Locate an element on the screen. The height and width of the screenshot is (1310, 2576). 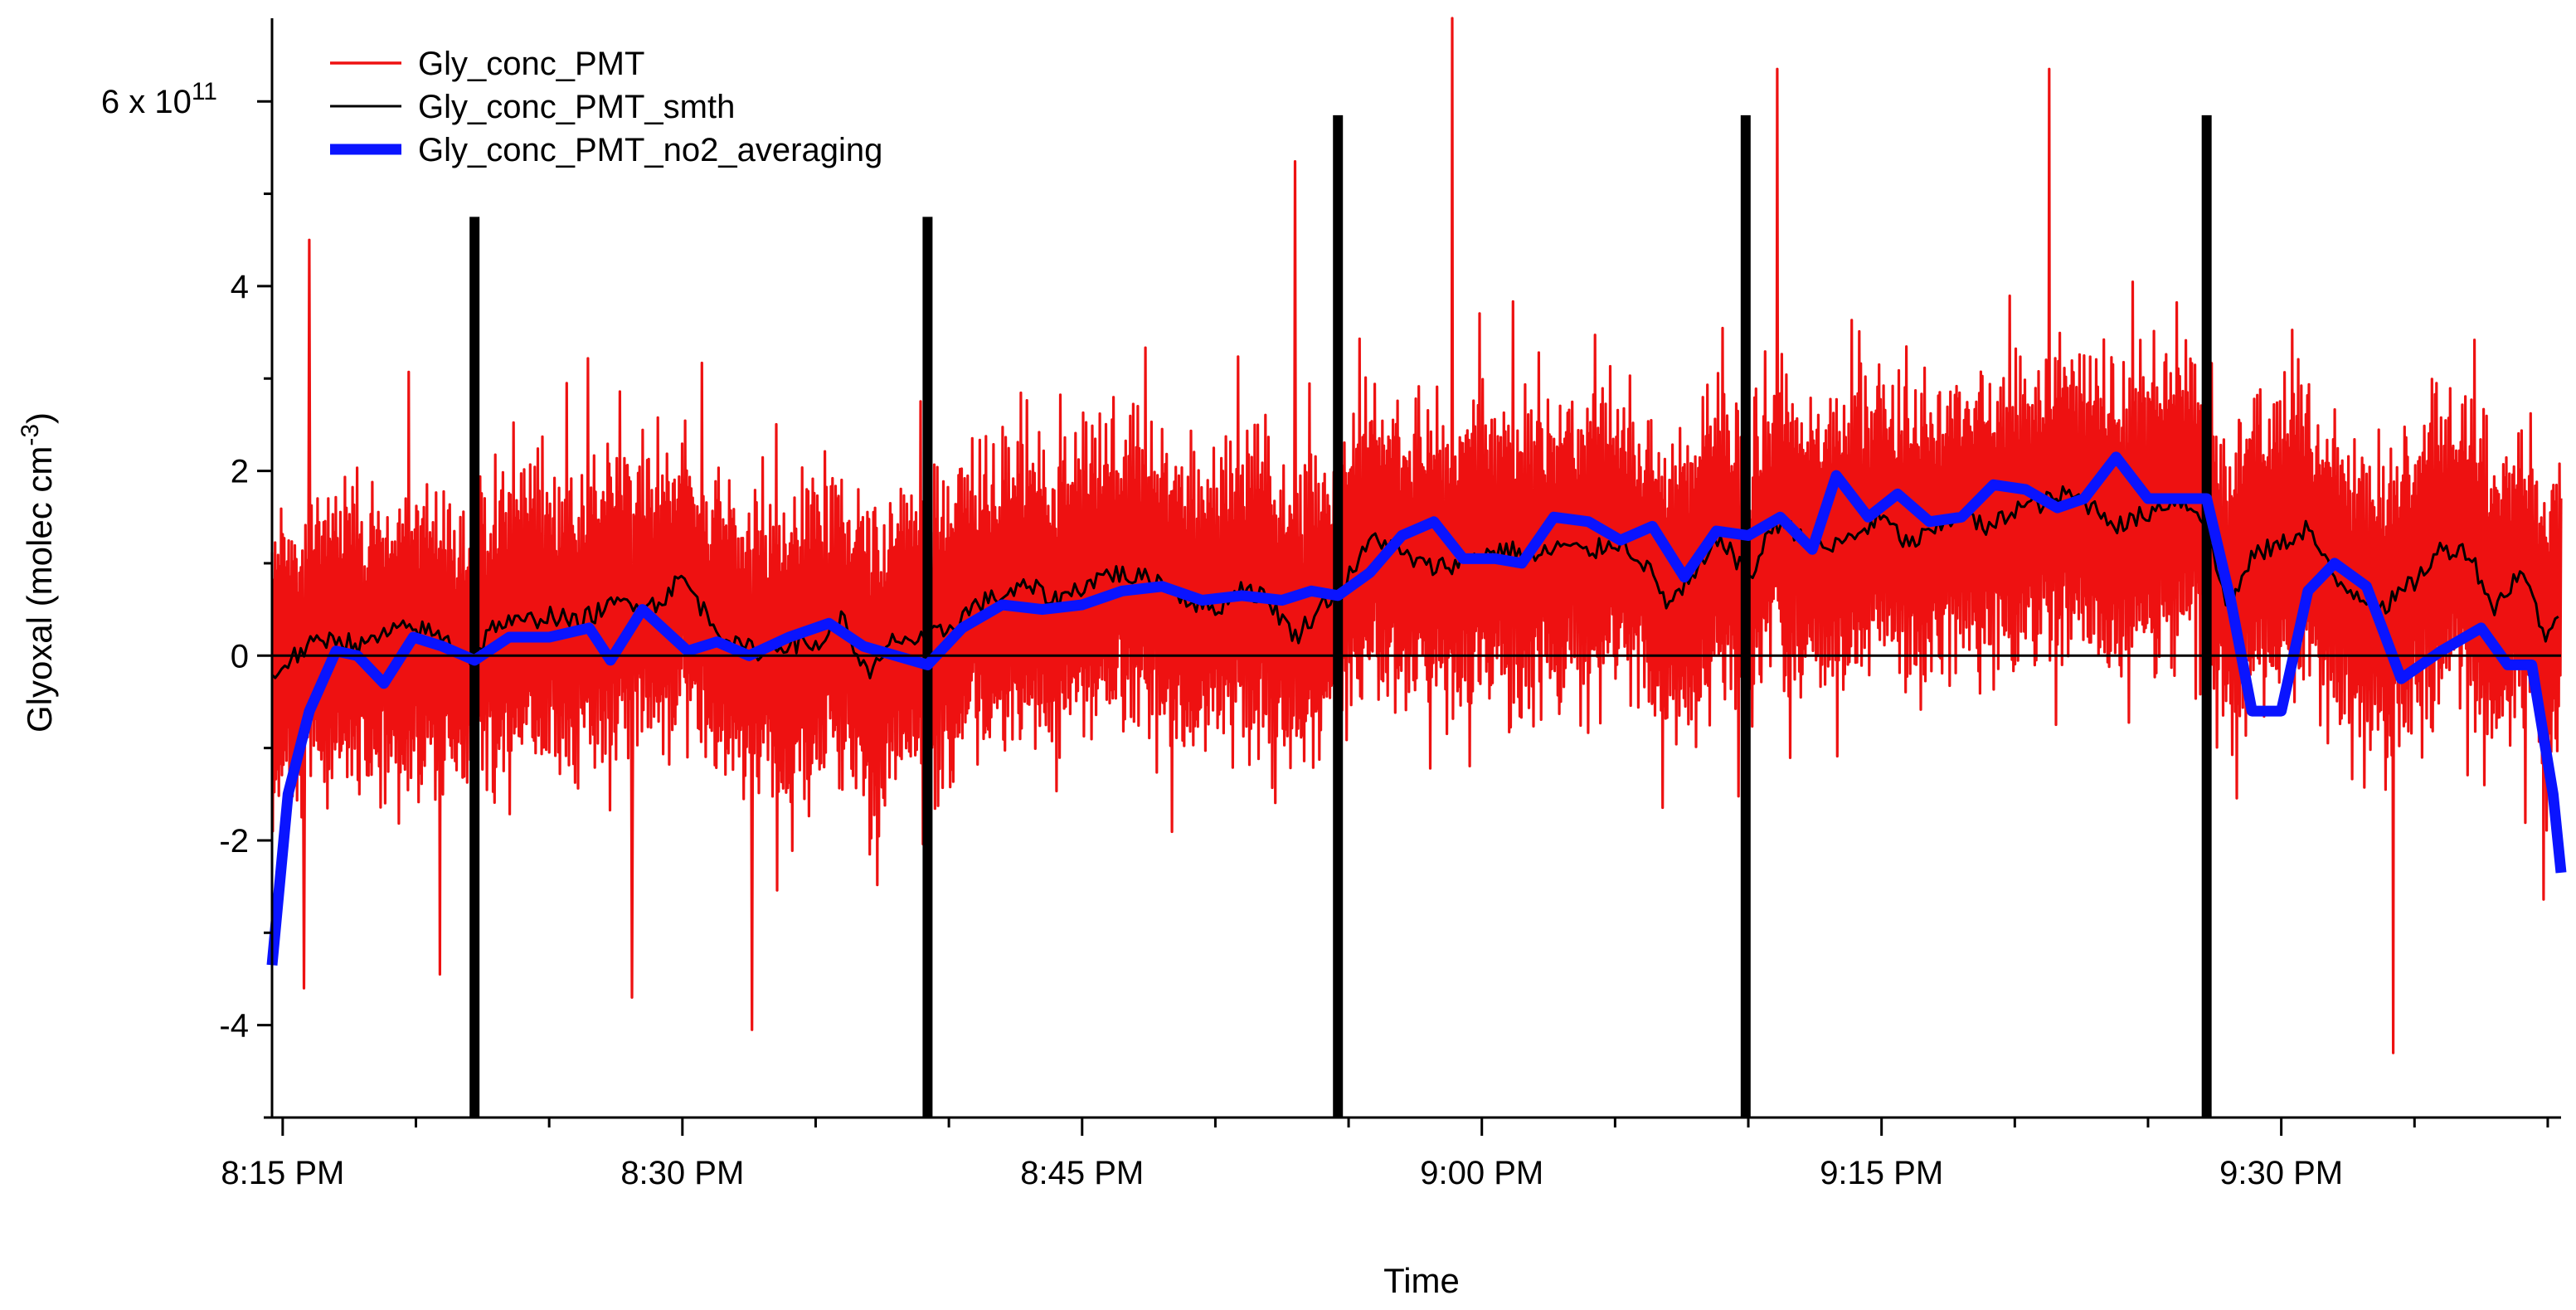
x-tick-label: 9:15 PM is located at coordinates (1881, 1173).